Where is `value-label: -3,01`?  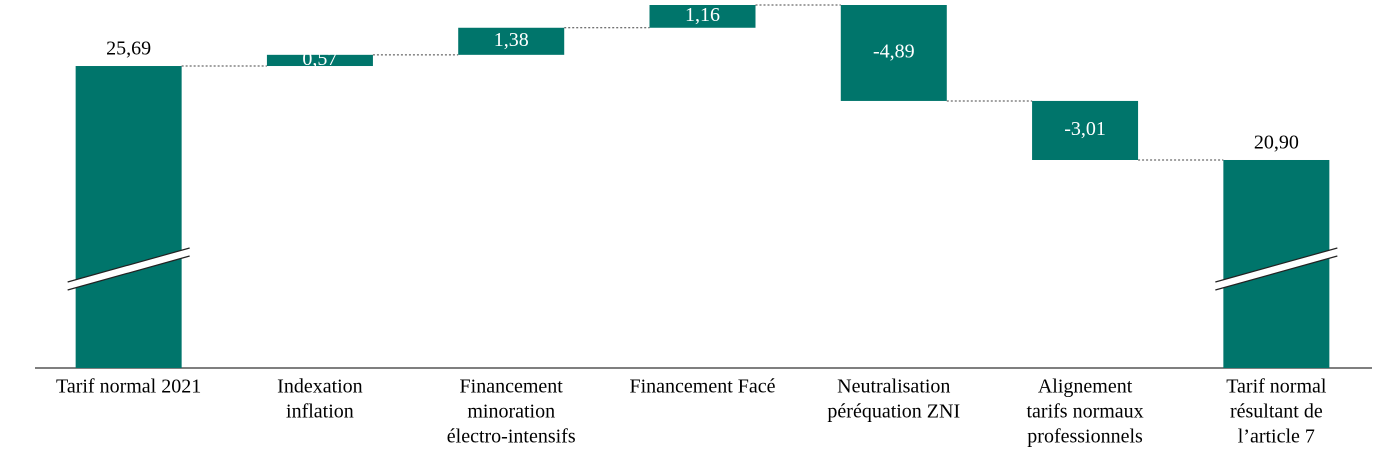
value-label: -3,01 is located at coordinates (1085, 129).